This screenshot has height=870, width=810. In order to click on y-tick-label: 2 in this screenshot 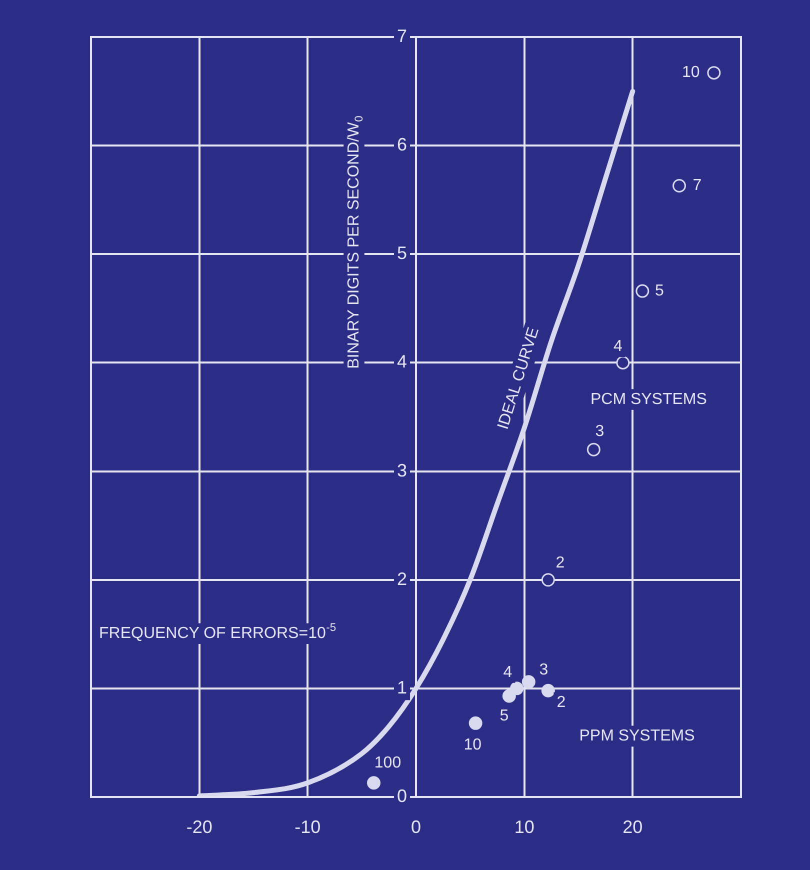, I will do `click(402, 578)`.